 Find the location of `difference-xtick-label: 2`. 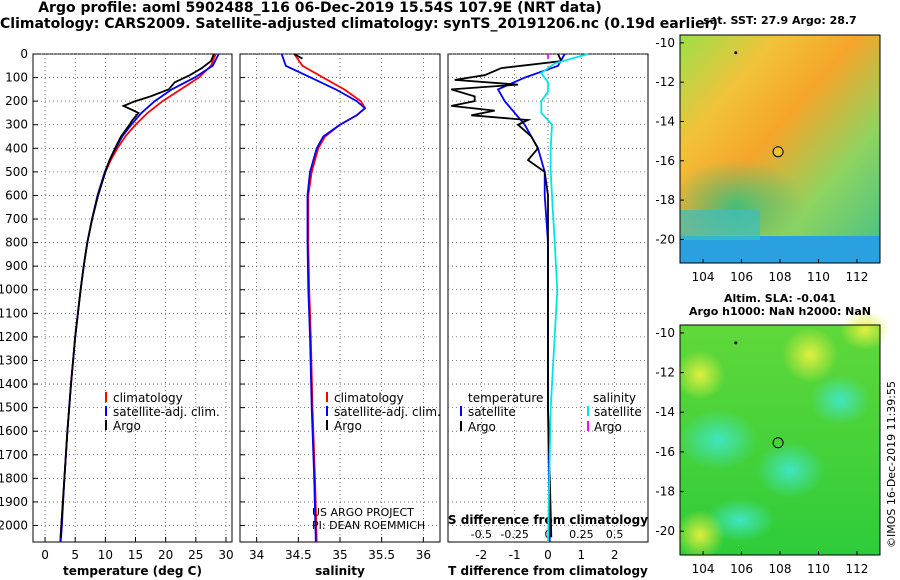

difference-xtick-label: 2 is located at coordinates (615, 555).